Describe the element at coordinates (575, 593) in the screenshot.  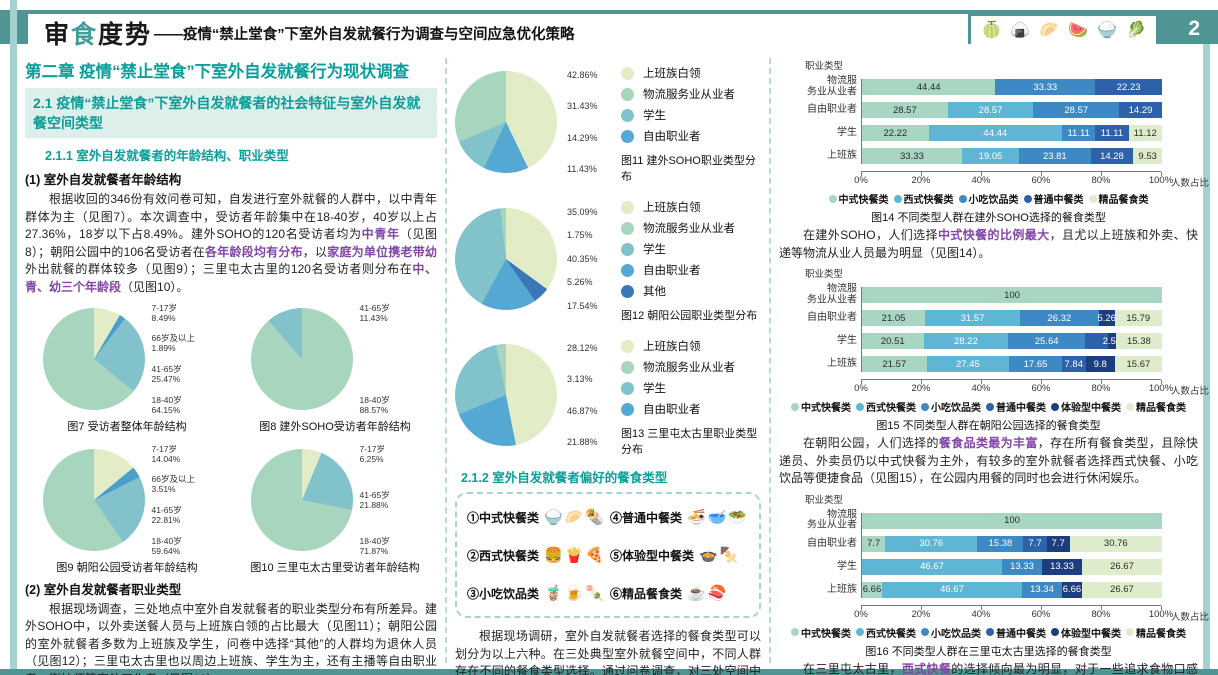
I see `food-type-icons: 🧋🍺🍡` at that location.